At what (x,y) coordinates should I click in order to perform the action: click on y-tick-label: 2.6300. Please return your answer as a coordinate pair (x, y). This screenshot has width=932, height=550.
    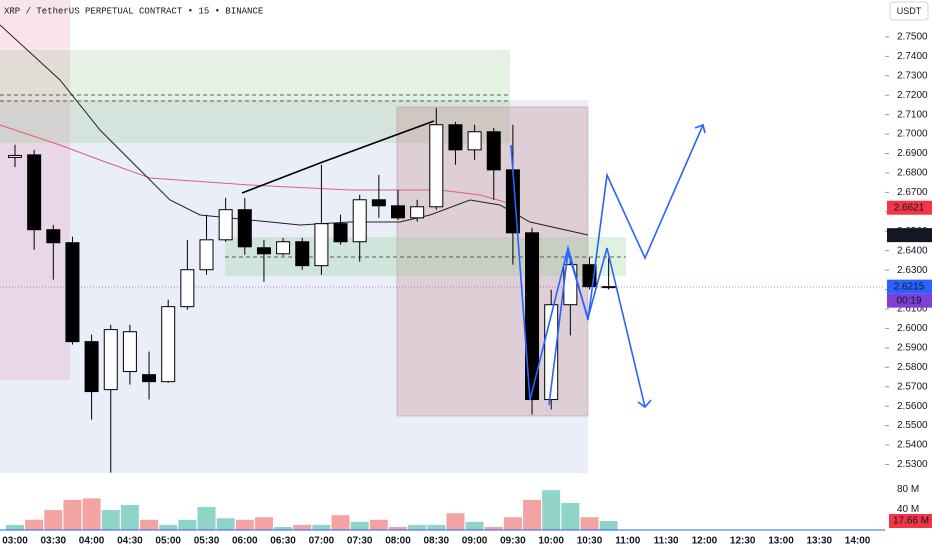
    Looking at the image, I should click on (912, 270).